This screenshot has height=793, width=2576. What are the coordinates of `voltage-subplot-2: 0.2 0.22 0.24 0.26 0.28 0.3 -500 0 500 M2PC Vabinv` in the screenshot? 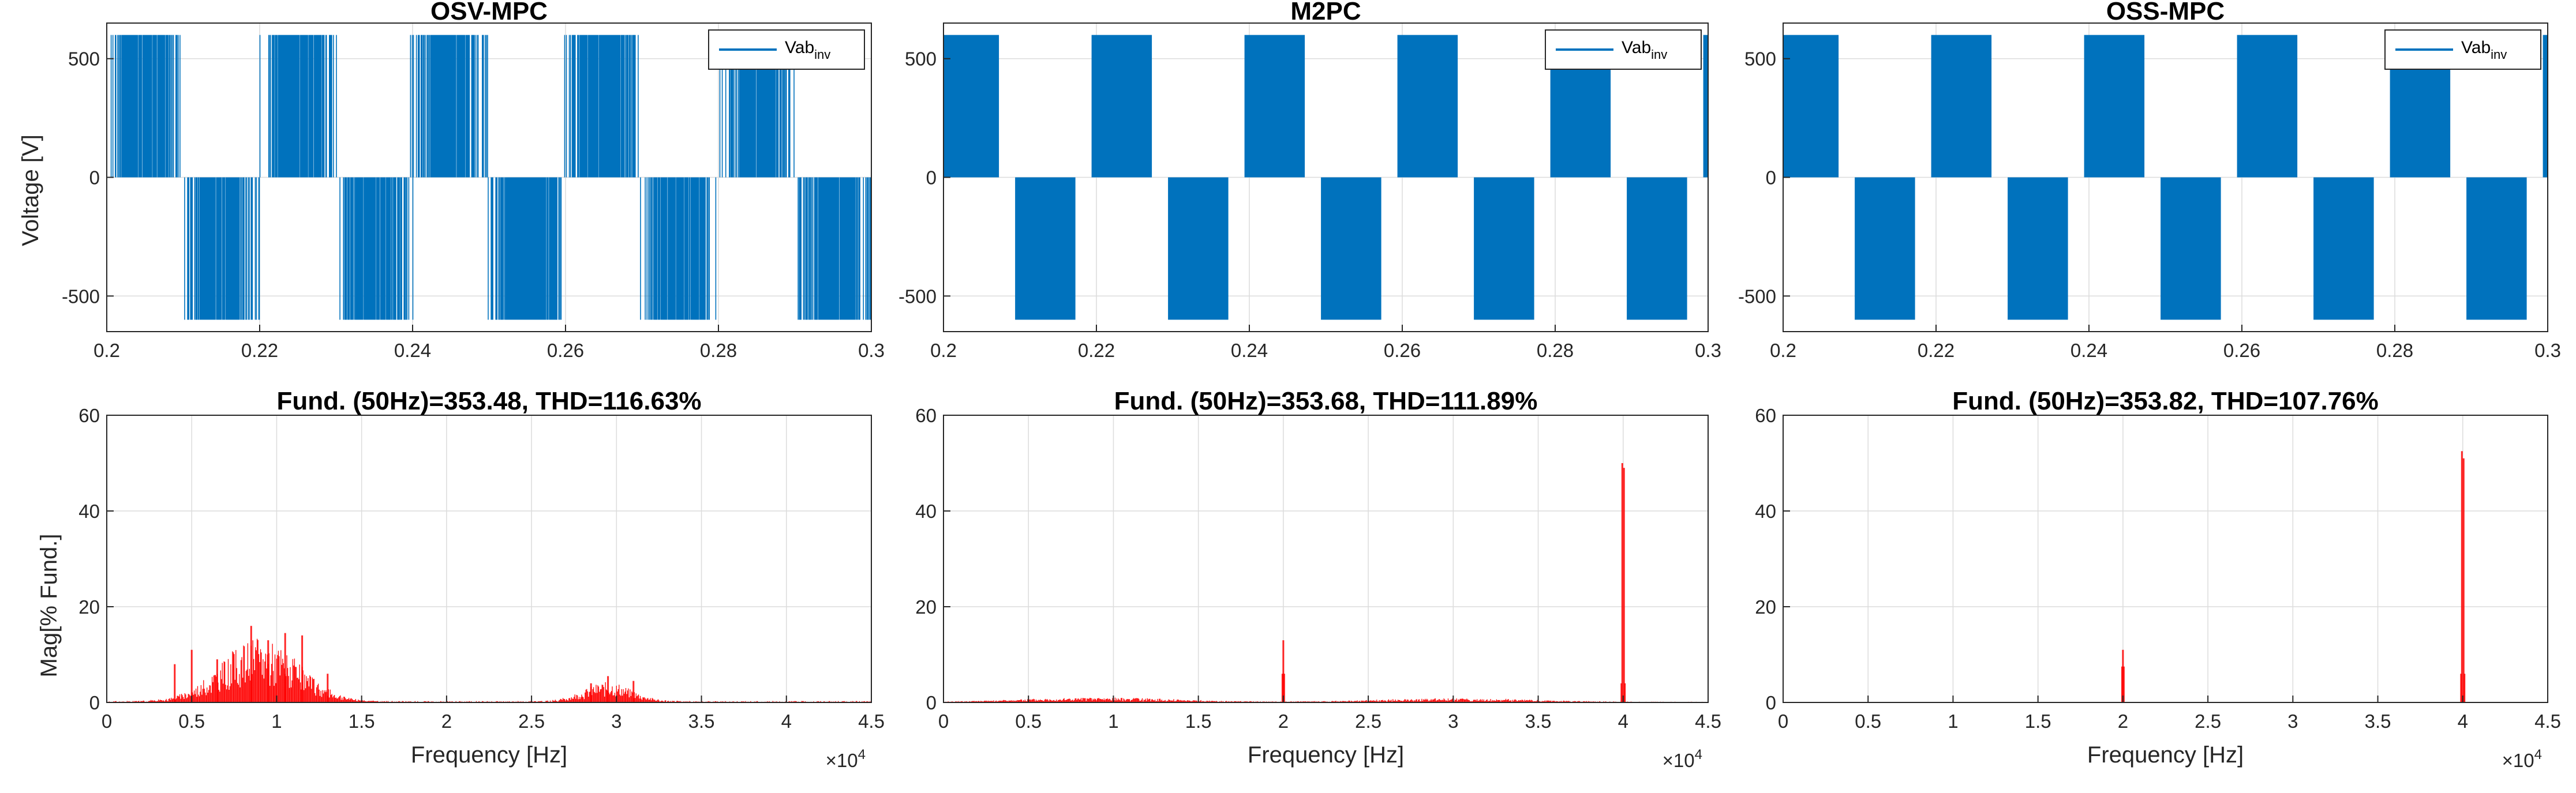 It's located at (1309, 180).